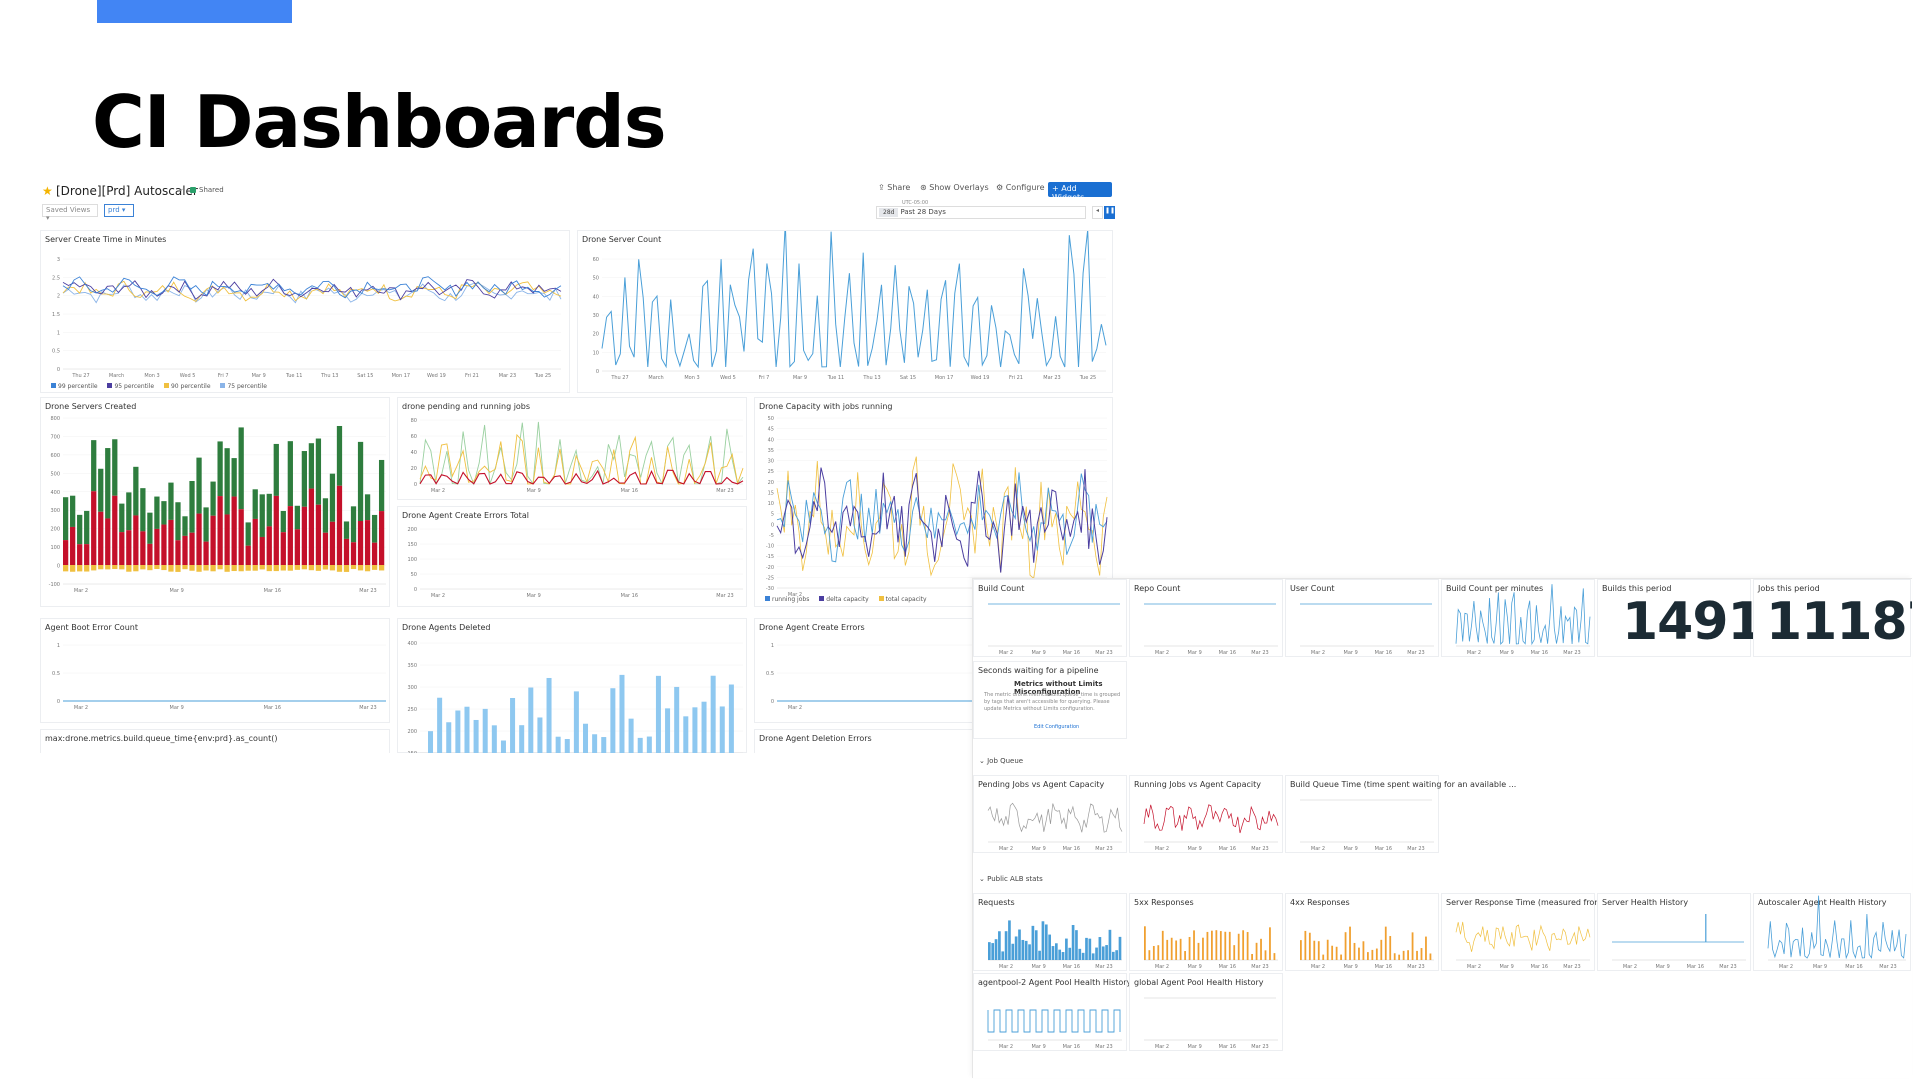 The image size is (1920, 1080). Describe the element at coordinates (47, 191) in the screenshot. I see `star-icon: ★` at that location.